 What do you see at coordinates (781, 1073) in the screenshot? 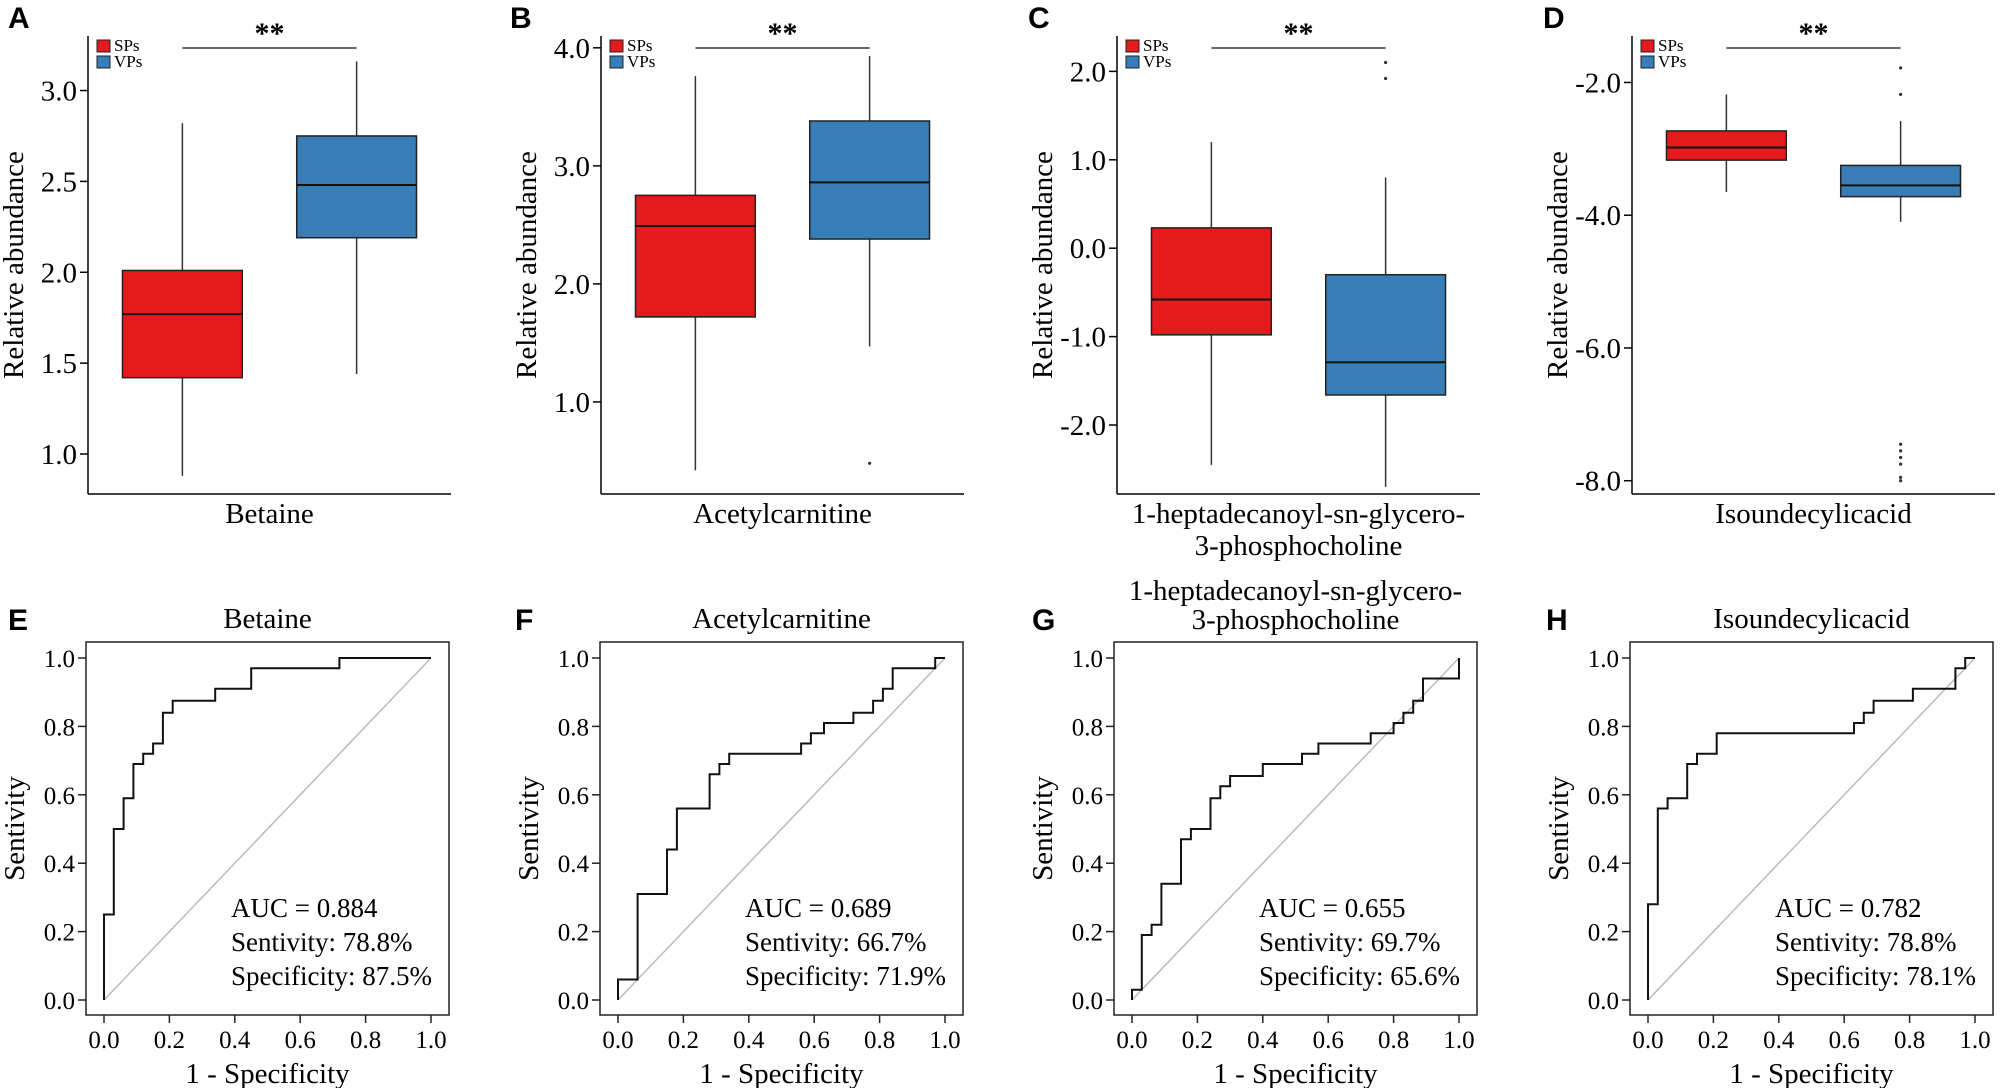
I see `x-axis-title: 1 - Specificity` at bounding box center [781, 1073].